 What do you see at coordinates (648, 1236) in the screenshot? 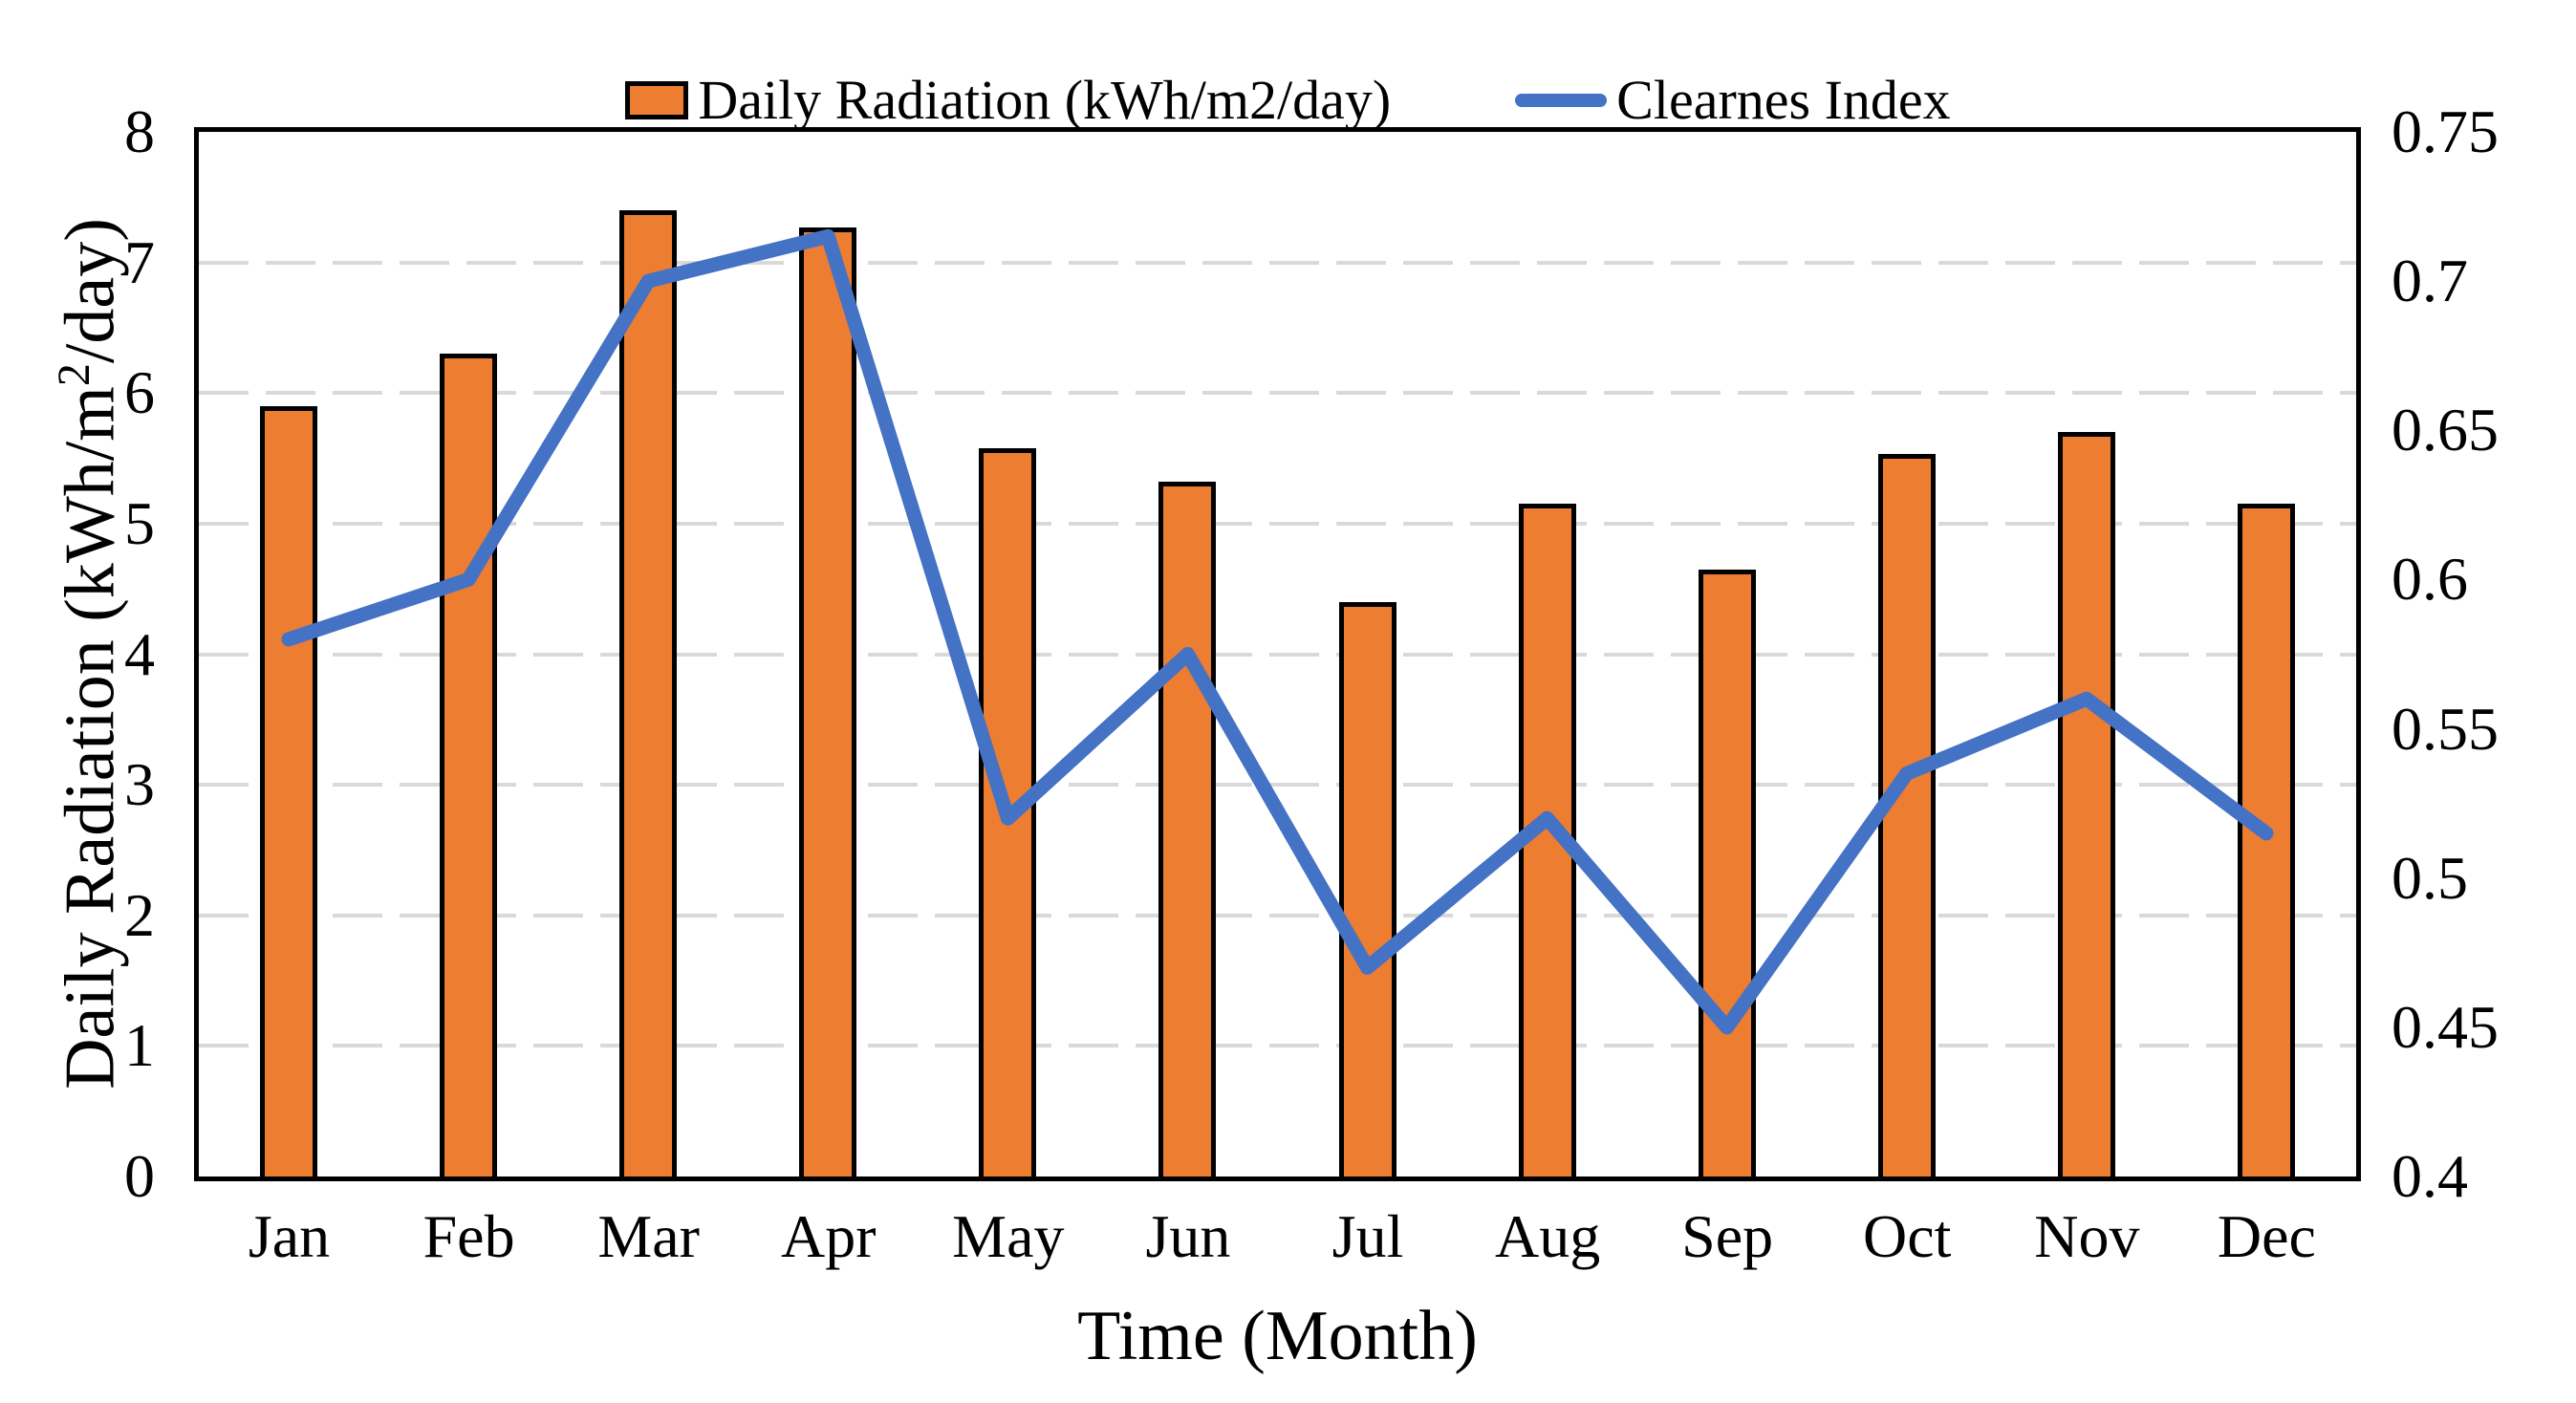
I see `x-label-mar: Mar` at bounding box center [648, 1236].